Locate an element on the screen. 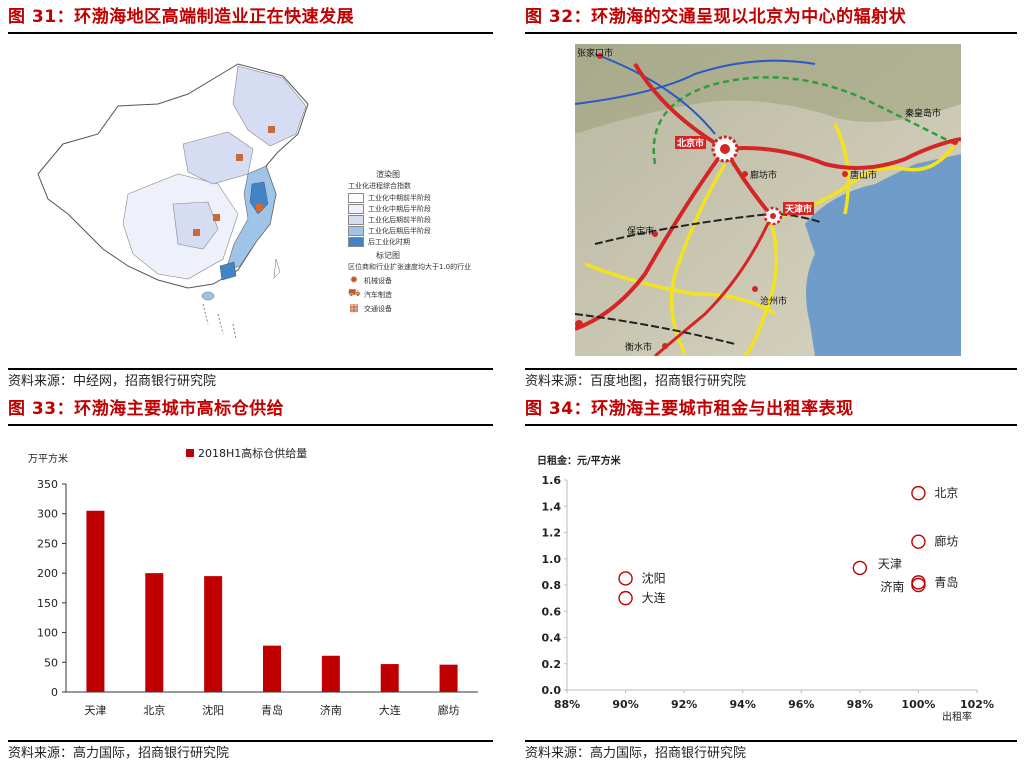  legend-item-label: 后工业化时期 is located at coordinates (389, 242).